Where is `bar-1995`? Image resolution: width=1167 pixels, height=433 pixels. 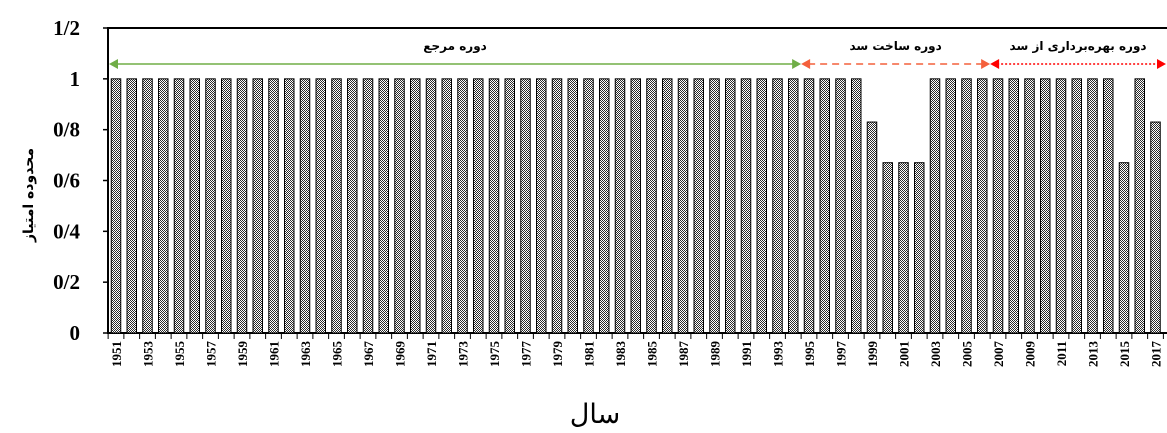 bar-1995 is located at coordinates (809, 206).